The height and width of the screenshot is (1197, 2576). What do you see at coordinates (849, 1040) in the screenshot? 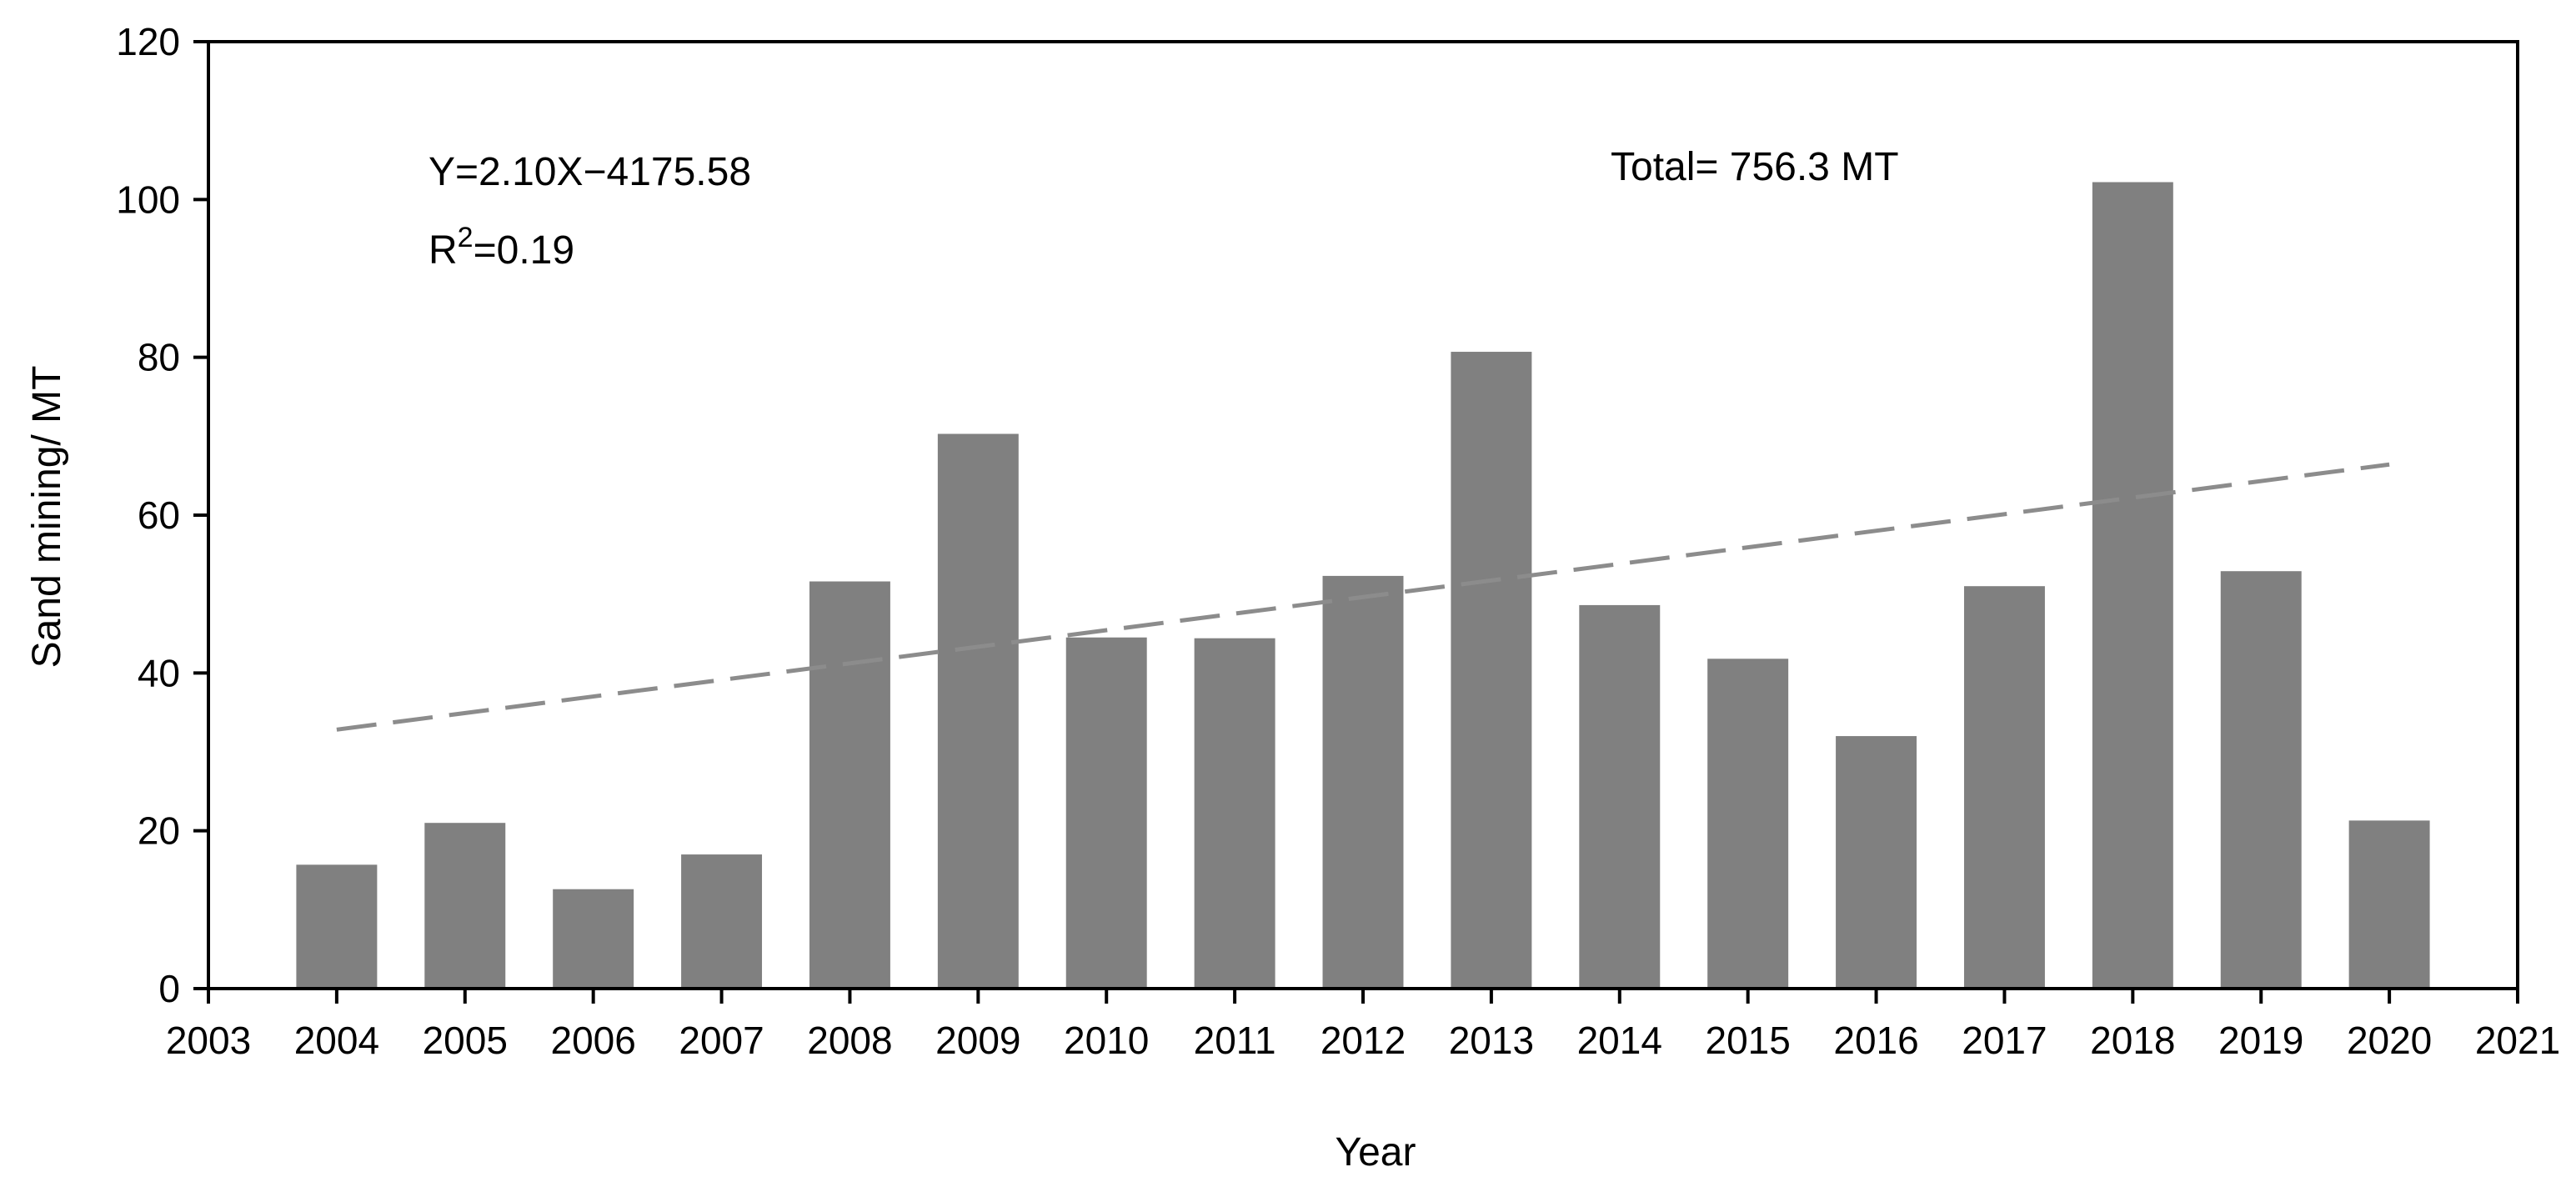
I see `x-tick-label: 2008` at bounding box center [849, 1040].